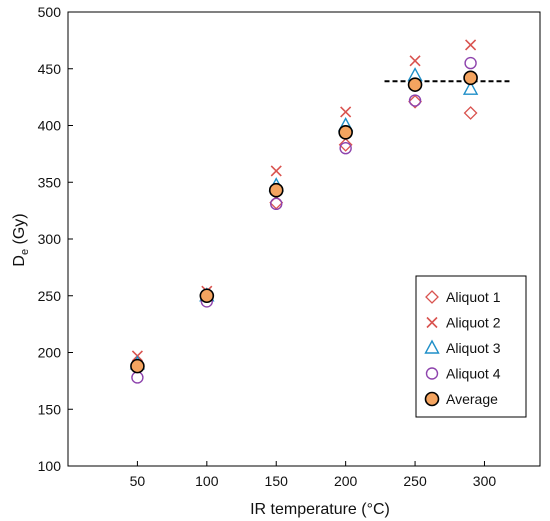  Describe the element at coordinates (50, 466) in the screenshot. I see `y-tick-label: 100` at that location.